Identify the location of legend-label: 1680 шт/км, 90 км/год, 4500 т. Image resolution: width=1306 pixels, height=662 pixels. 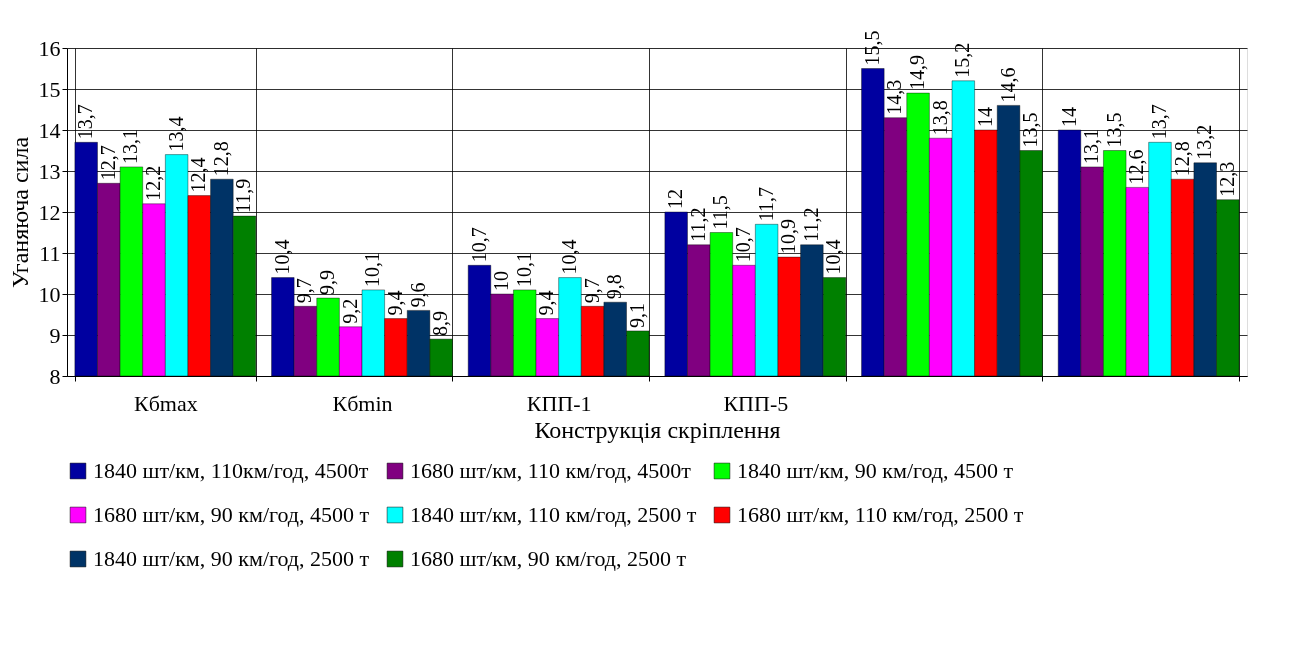
(231, 514).